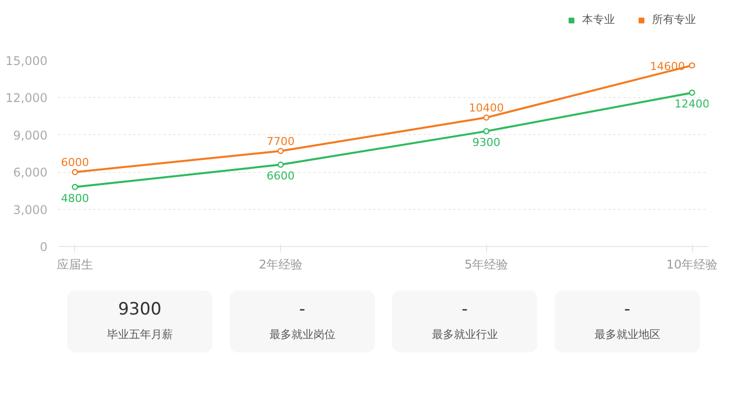 The width and height of the screenshot is (753, 400). Describe the element at coordinates (140, 310) in the screenshot. I see `text: 9300` at that location.